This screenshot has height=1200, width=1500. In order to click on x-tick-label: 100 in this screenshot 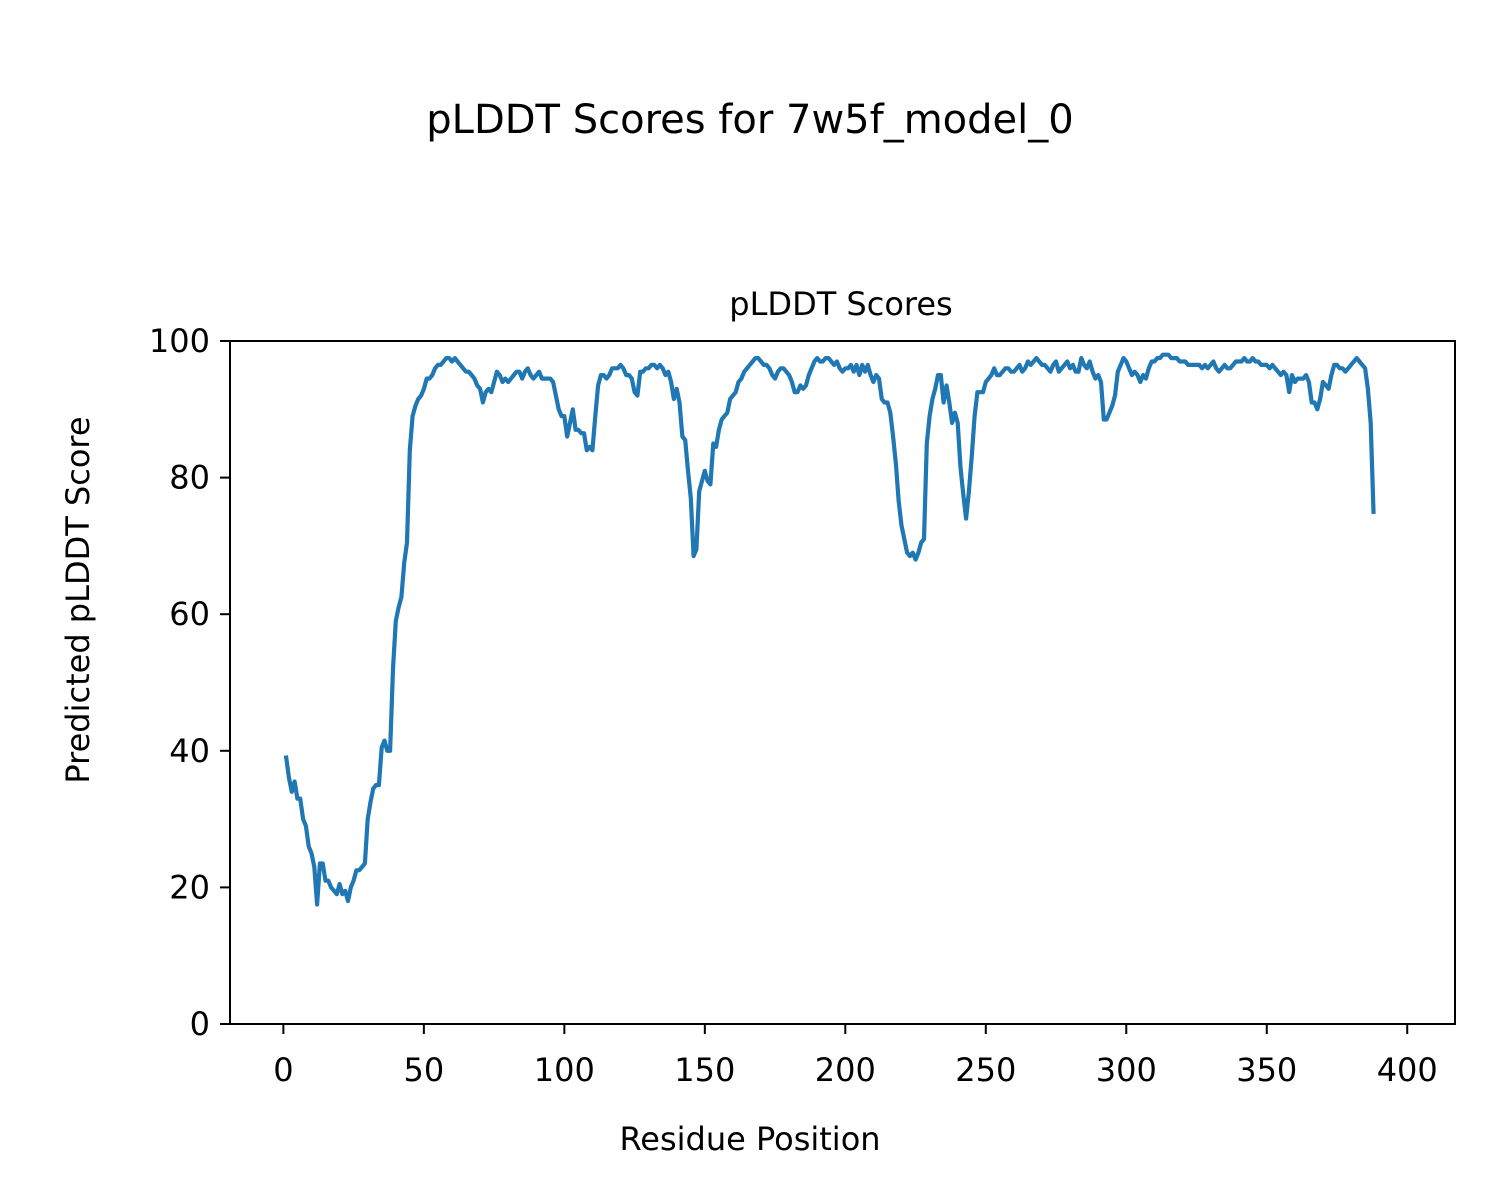, I will do `click(564, 1070)`.